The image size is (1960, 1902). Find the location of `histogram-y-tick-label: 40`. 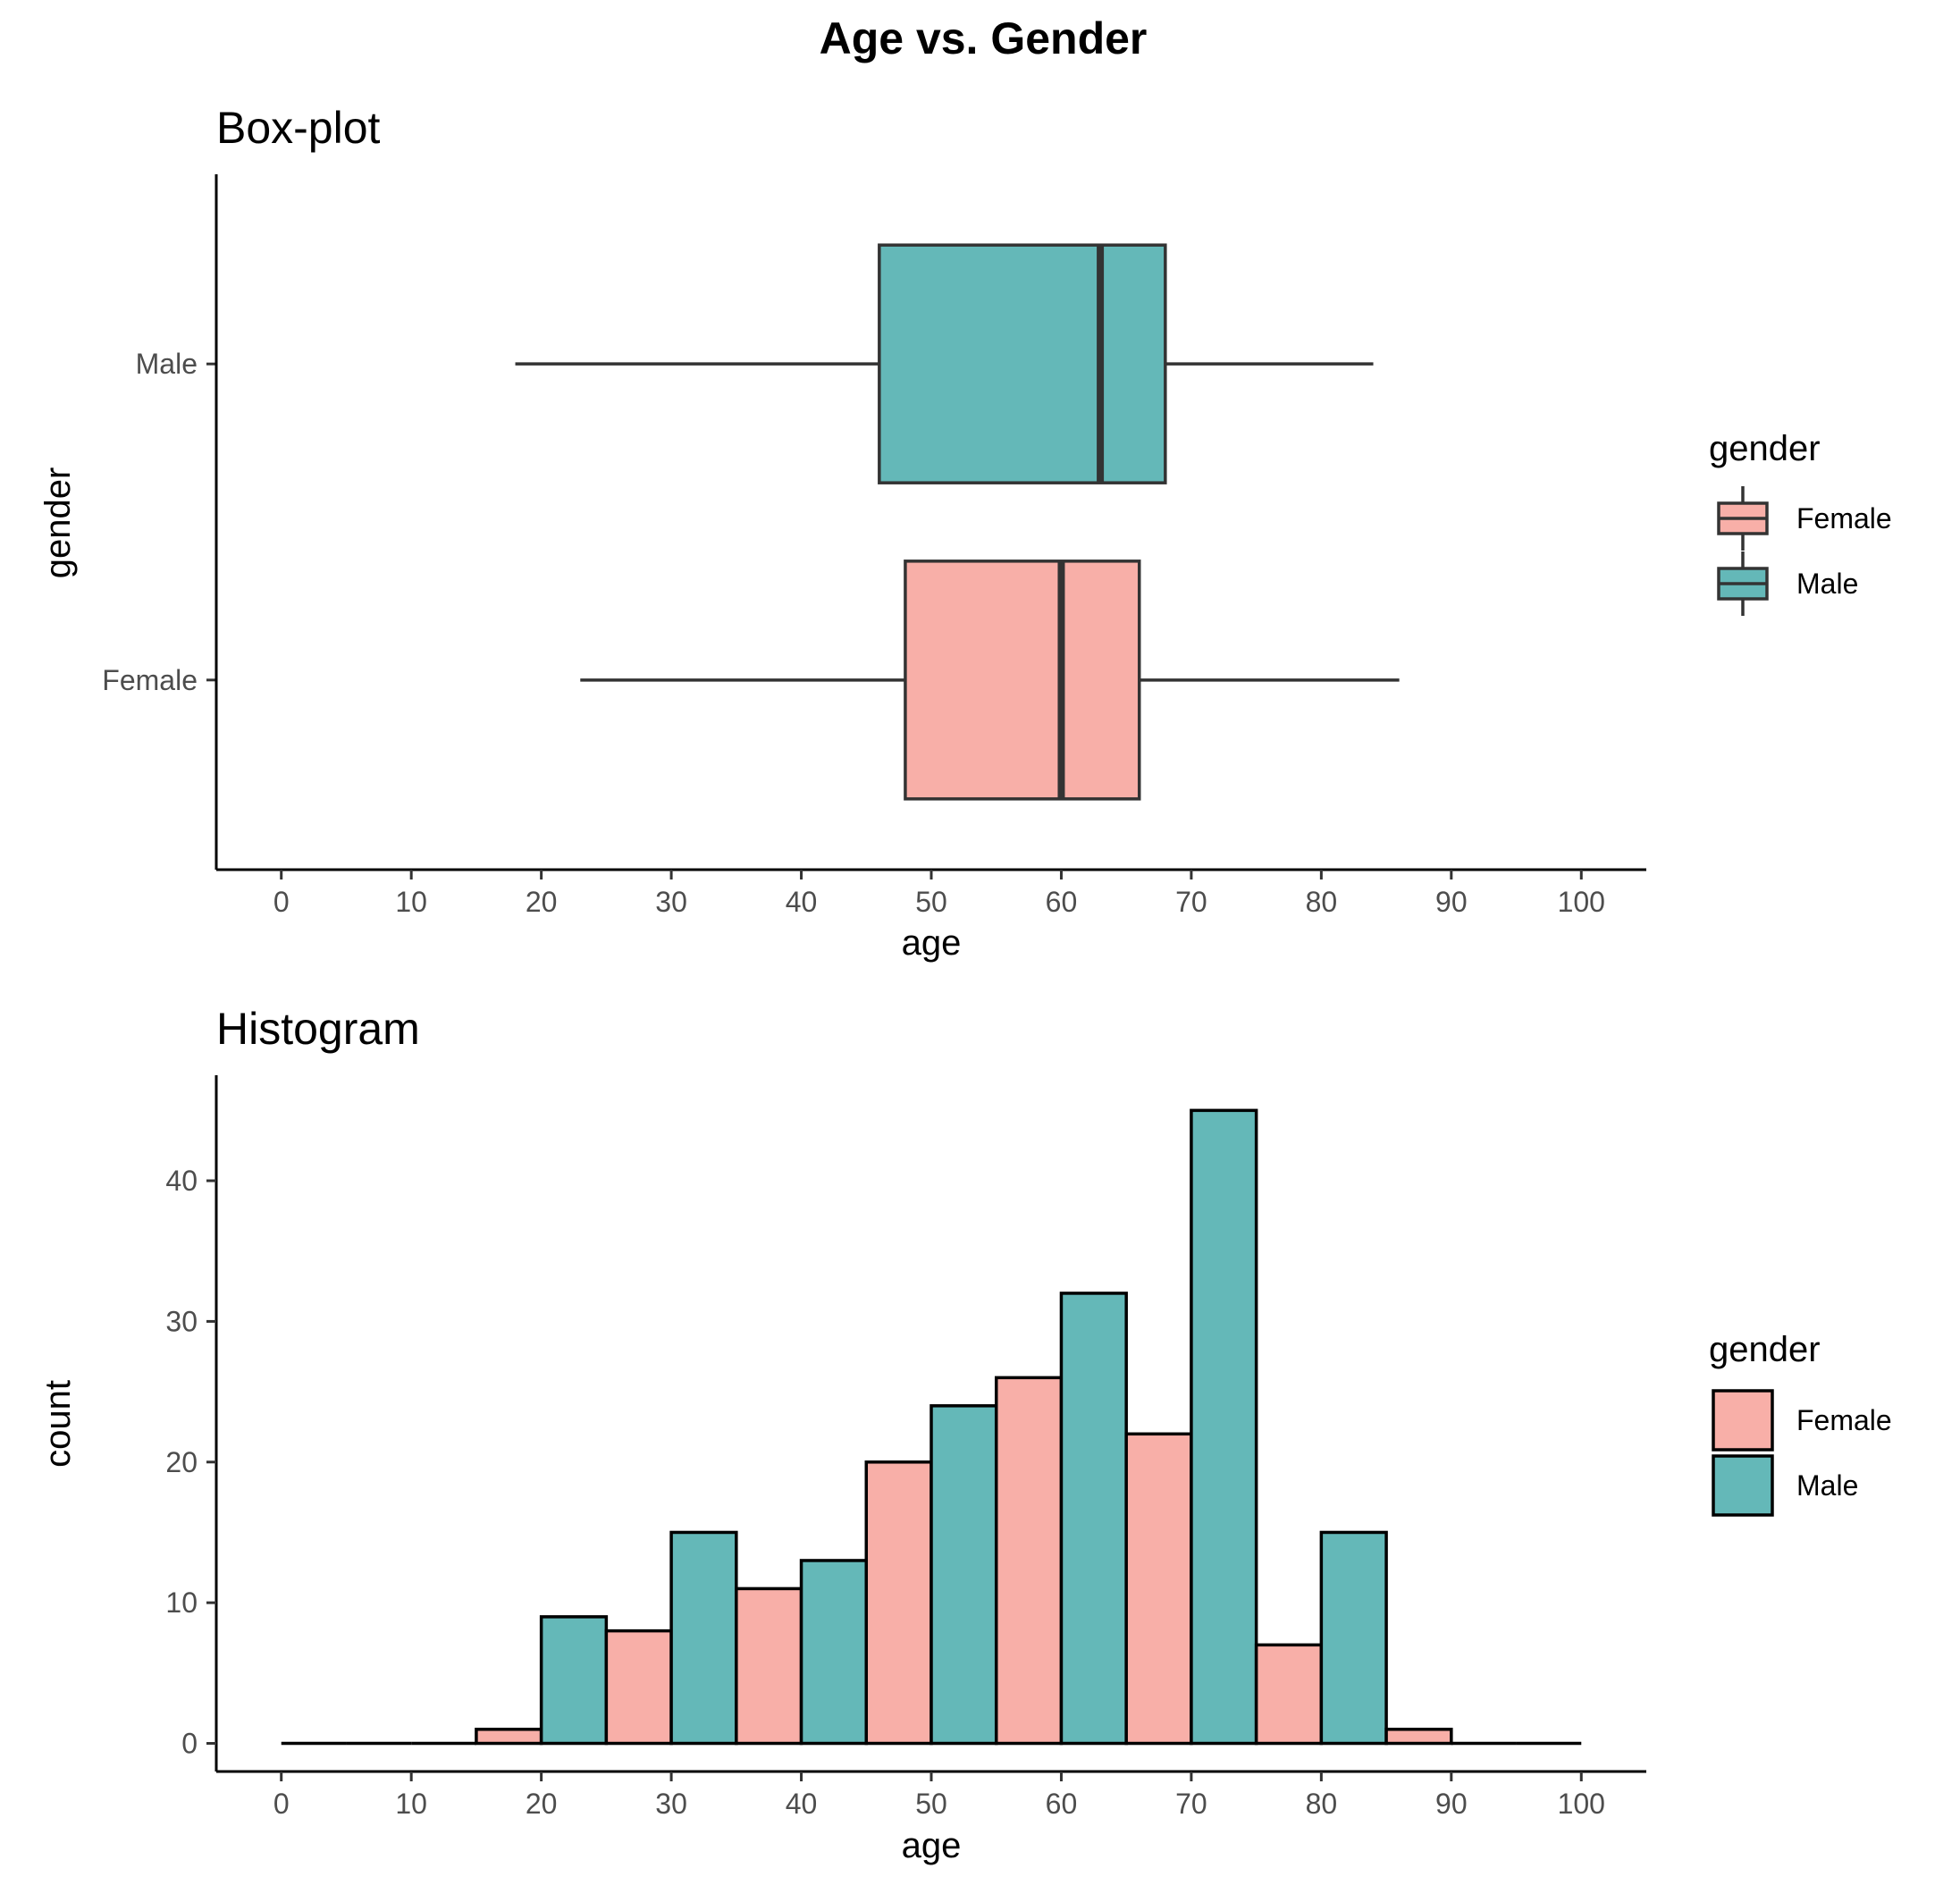

histogram-y-tick-label: 40 is located at coordinates (181, 1181).